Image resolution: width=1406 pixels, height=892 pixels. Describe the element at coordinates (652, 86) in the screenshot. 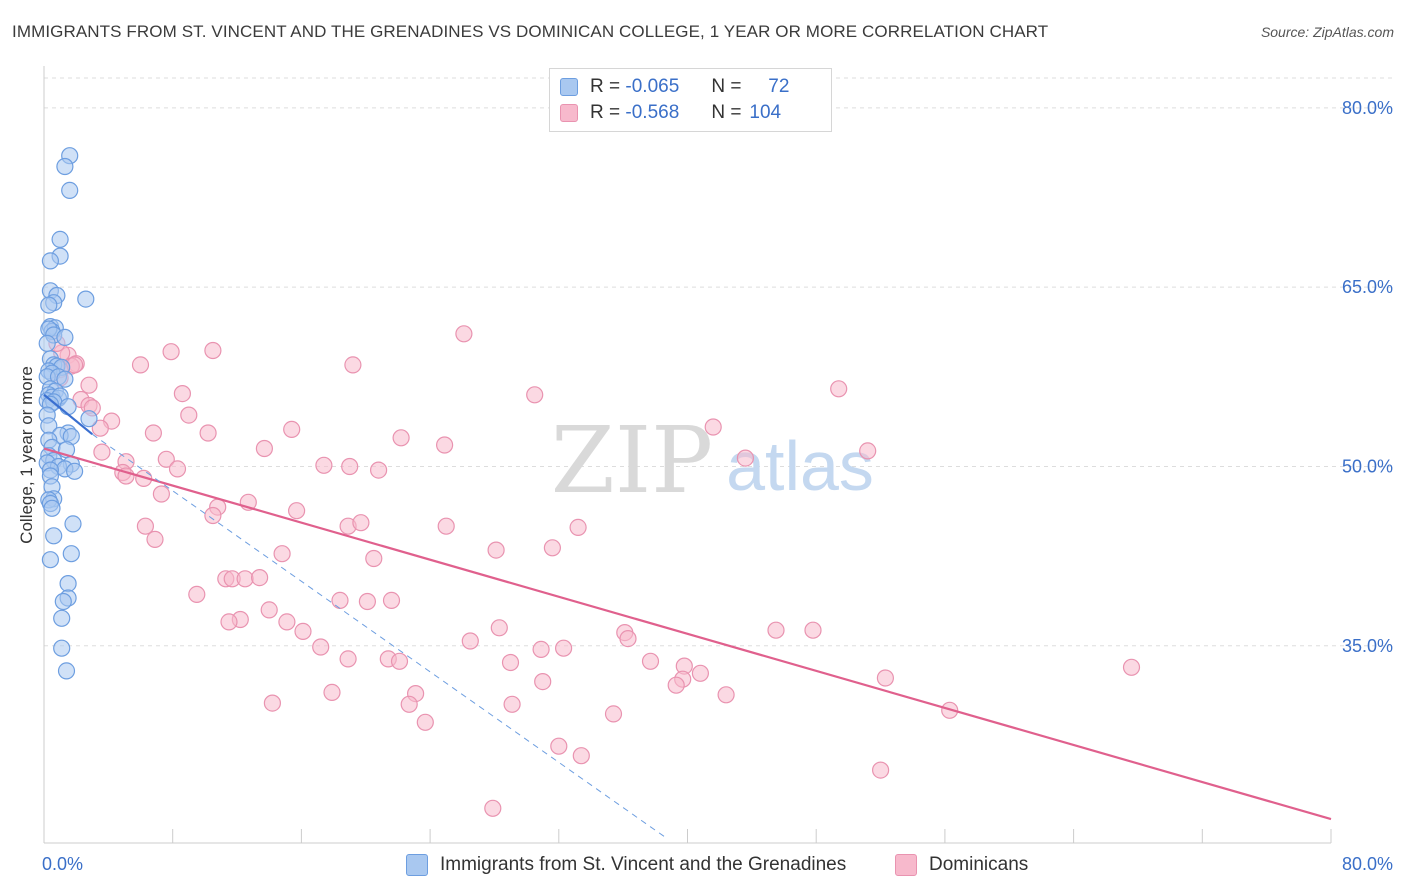

I see `legend-r-value: -0.065` at that location.